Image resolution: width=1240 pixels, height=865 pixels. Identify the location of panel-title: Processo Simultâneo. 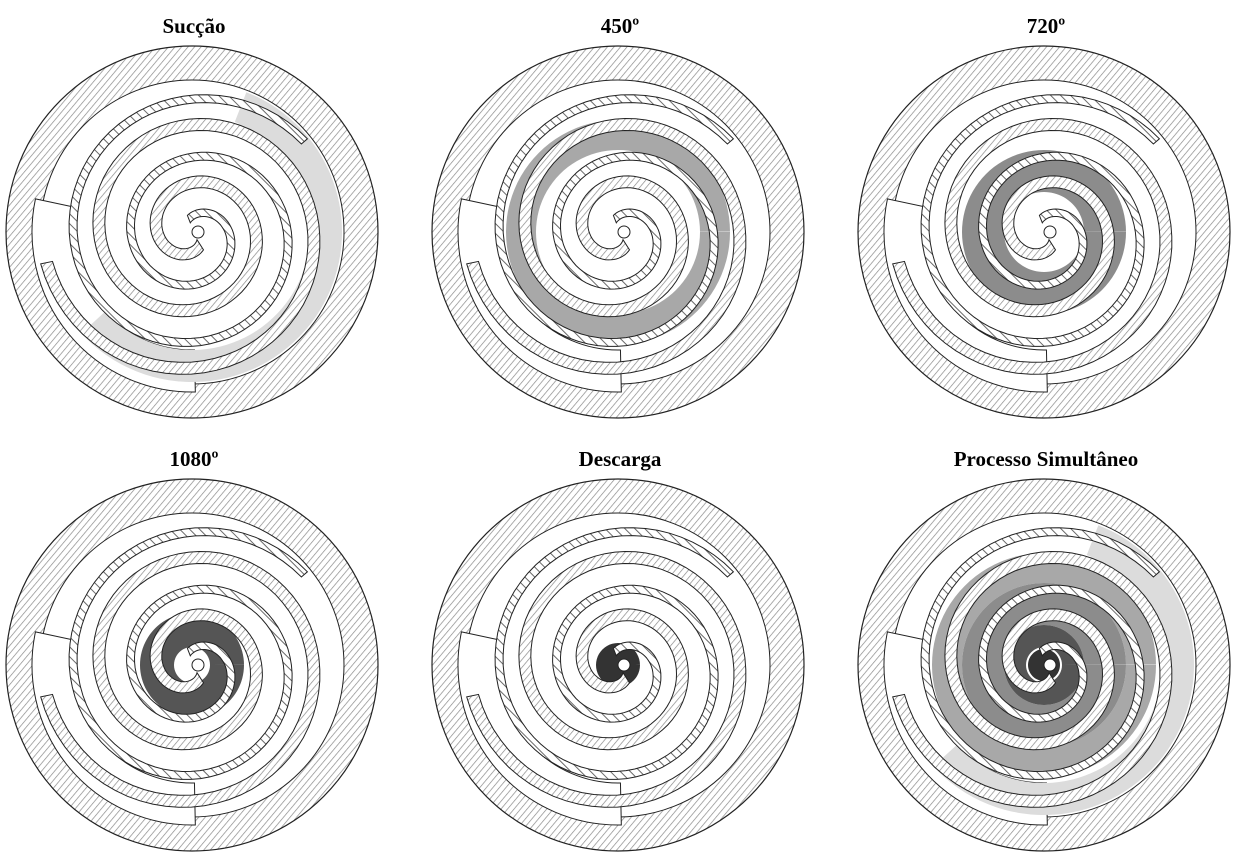
(1046, 459).